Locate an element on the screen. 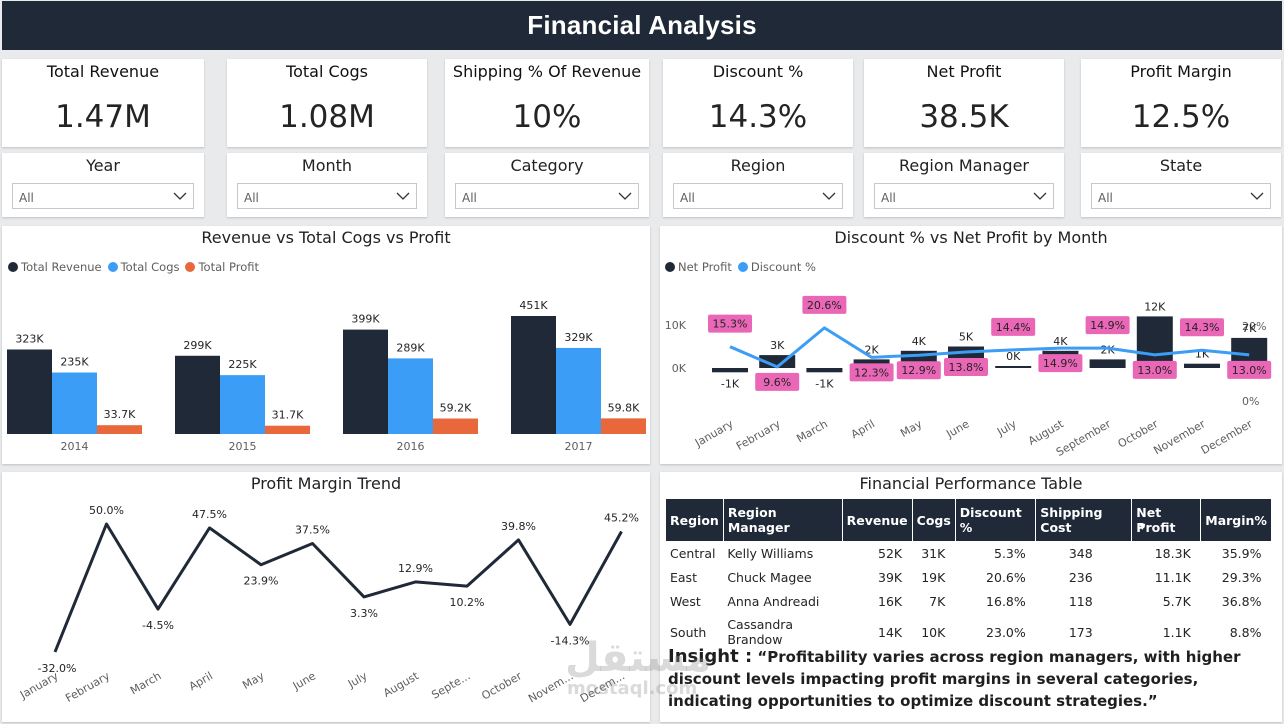  legend-item: Total Revenue is located at coordinates (55, 267).